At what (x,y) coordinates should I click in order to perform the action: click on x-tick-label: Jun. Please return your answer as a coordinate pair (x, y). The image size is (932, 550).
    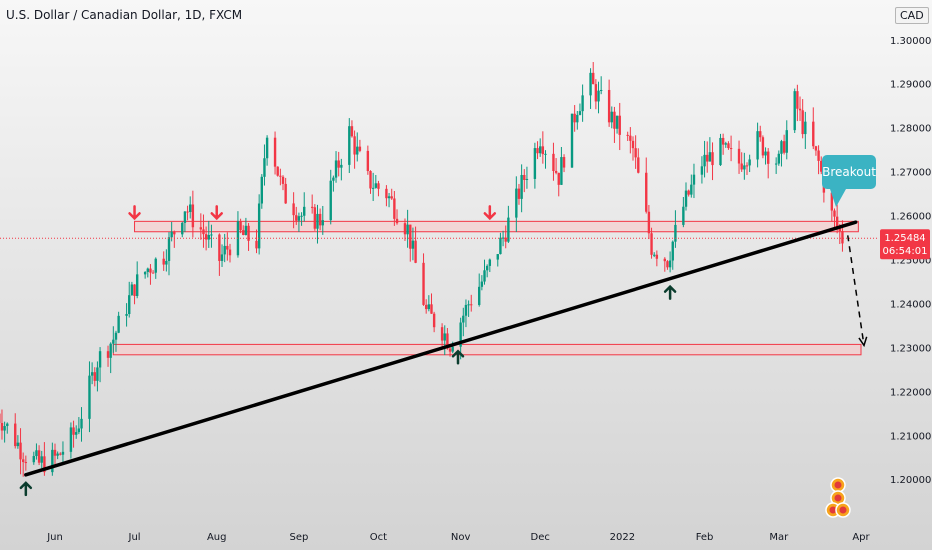
    Looking at the image, I should click on (54, 537).